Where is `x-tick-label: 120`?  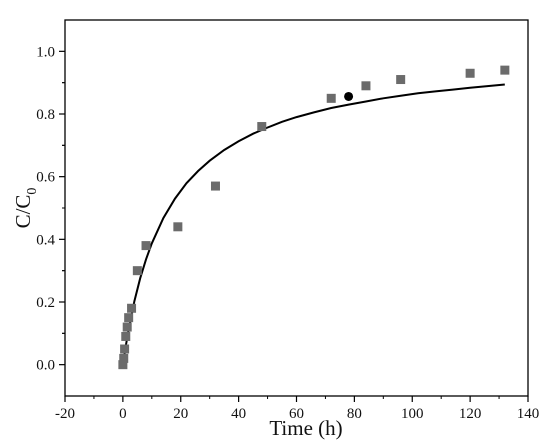
x-tick-label: 120 is located at coordinates (470, 414).